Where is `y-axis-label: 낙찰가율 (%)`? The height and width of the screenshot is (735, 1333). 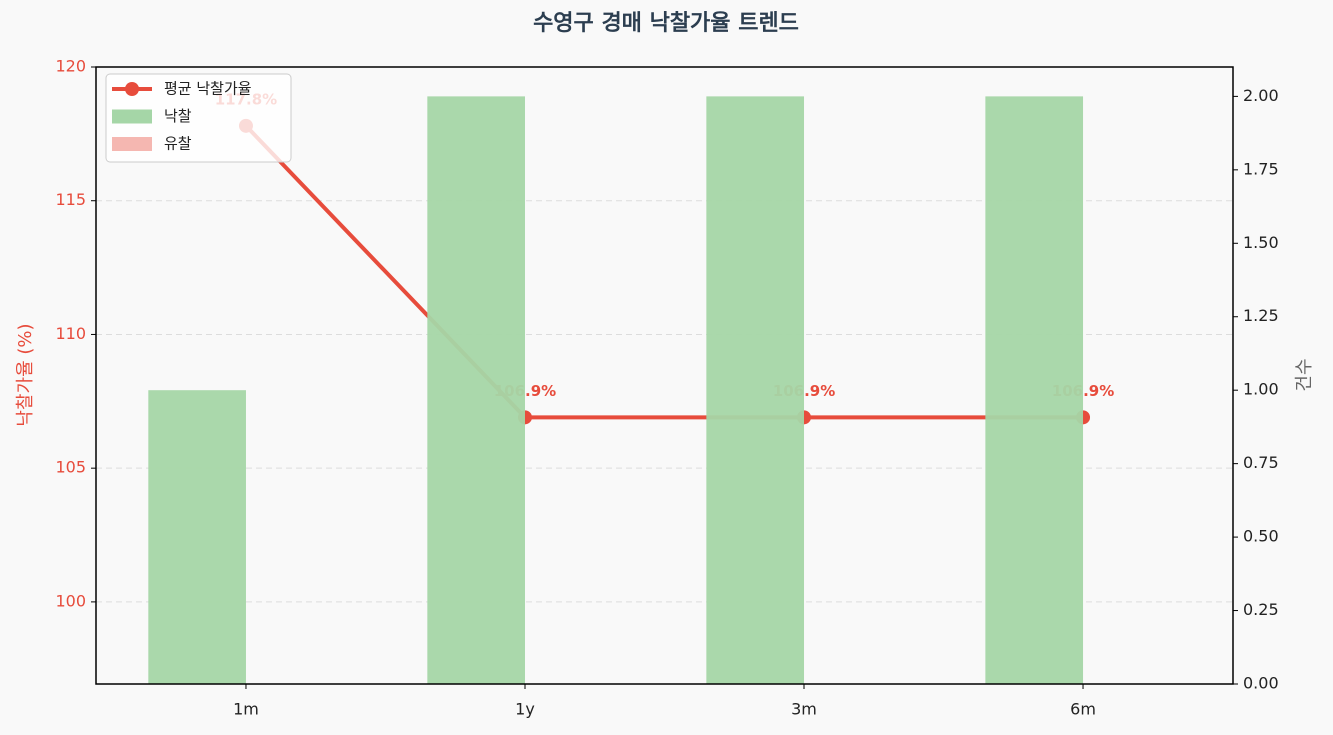 y-axis-label: 낙찰가율 (%) is located at coordinates (25, 374).